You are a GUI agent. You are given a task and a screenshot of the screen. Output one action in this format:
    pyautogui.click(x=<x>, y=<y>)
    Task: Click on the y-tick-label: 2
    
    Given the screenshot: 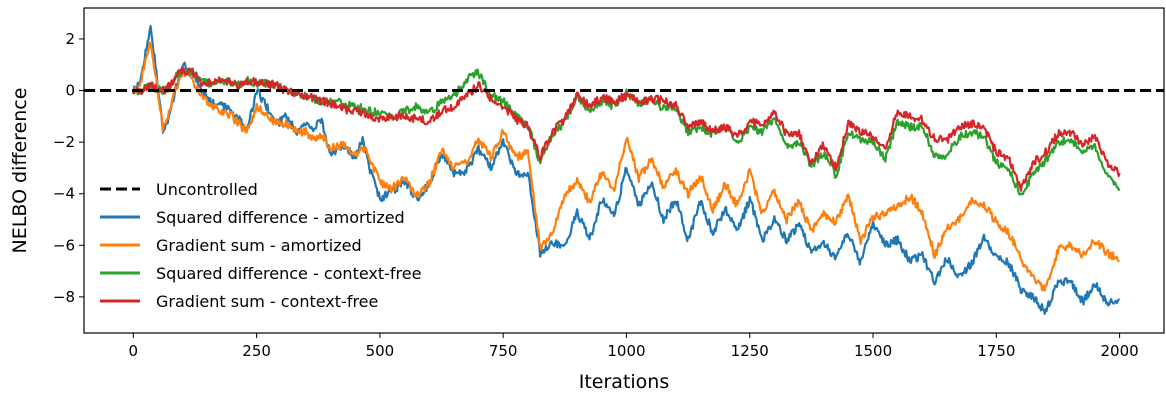 What is the action you would take?
    pyautogui.click(x=70, y=39)
    